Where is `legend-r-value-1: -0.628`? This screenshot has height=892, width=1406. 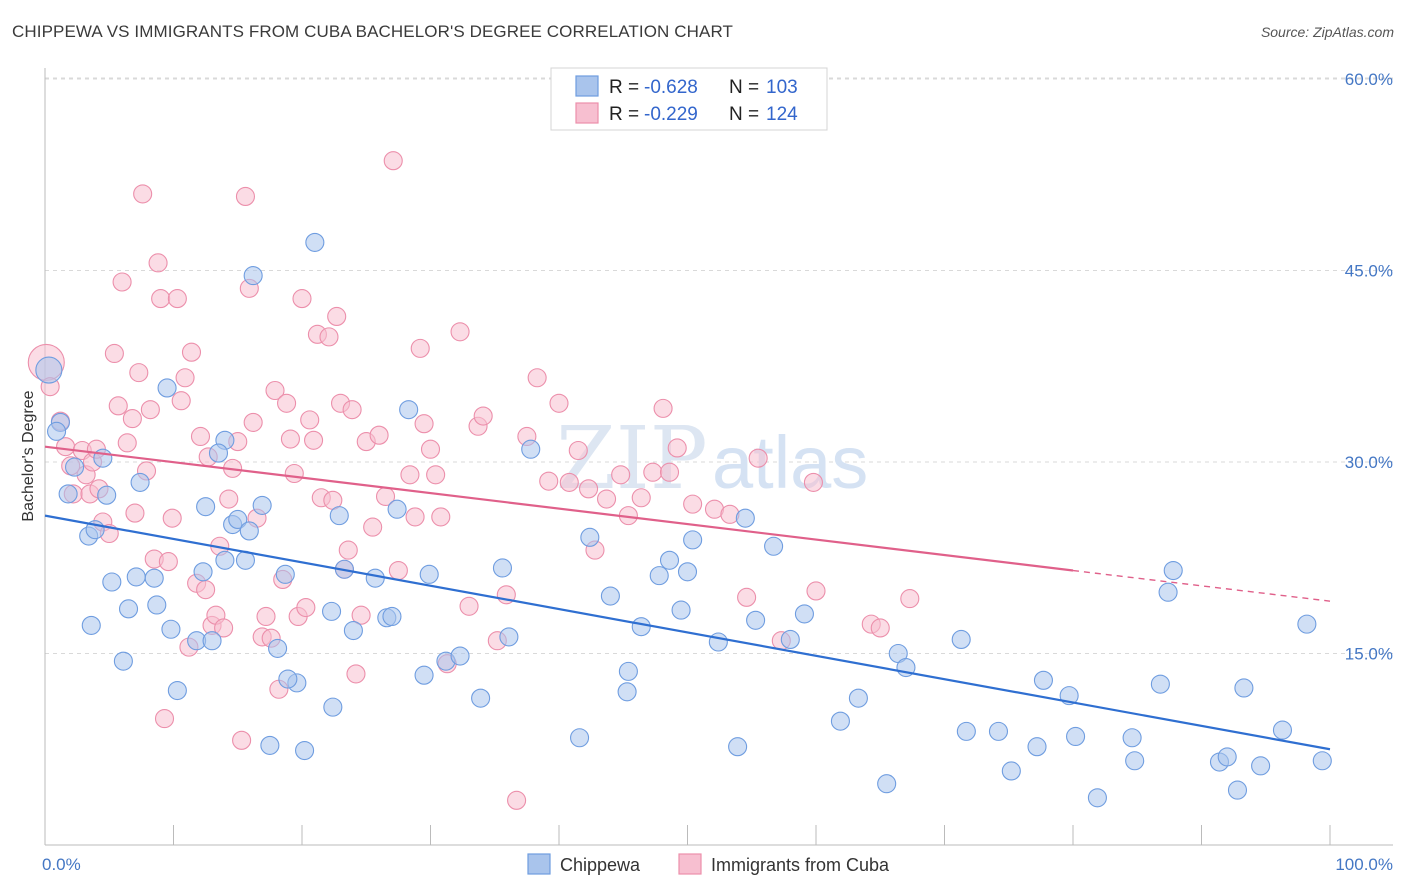 legend-r-value-1: -0.628 is located at coordinates (671, 87).